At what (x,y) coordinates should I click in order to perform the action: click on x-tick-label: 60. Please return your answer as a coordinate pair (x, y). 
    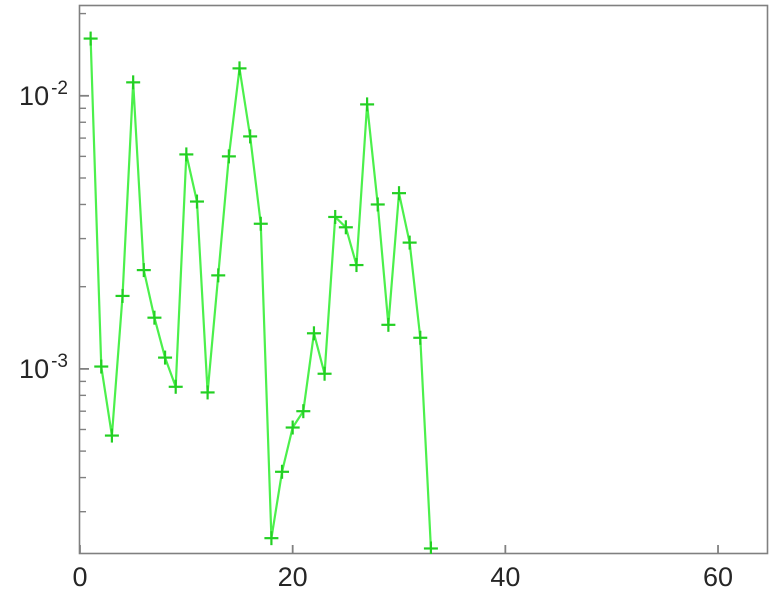
    Looking at the image, I should click on (718, 577).